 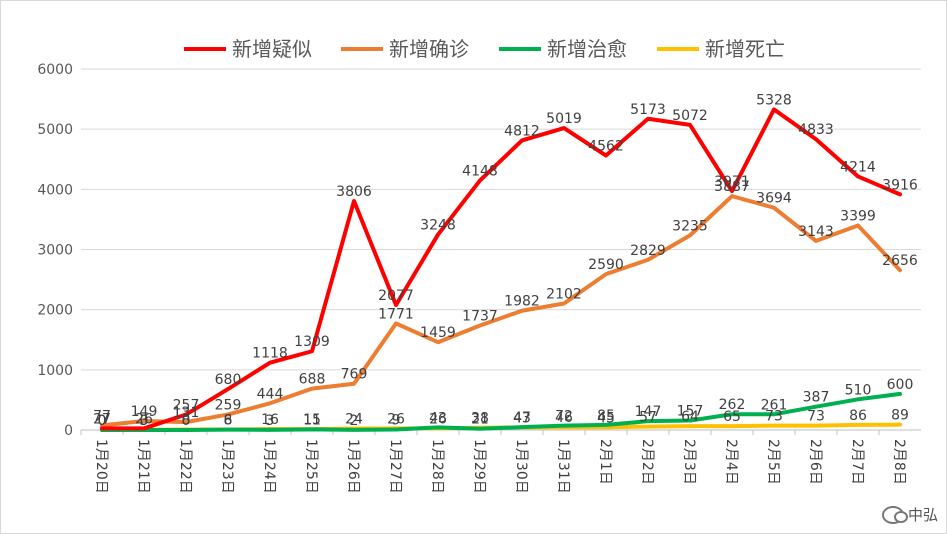 What do you see at coordinates (186, 406) in the screenshot?
I see `data-label: 257` at bounding box center [186, 406].